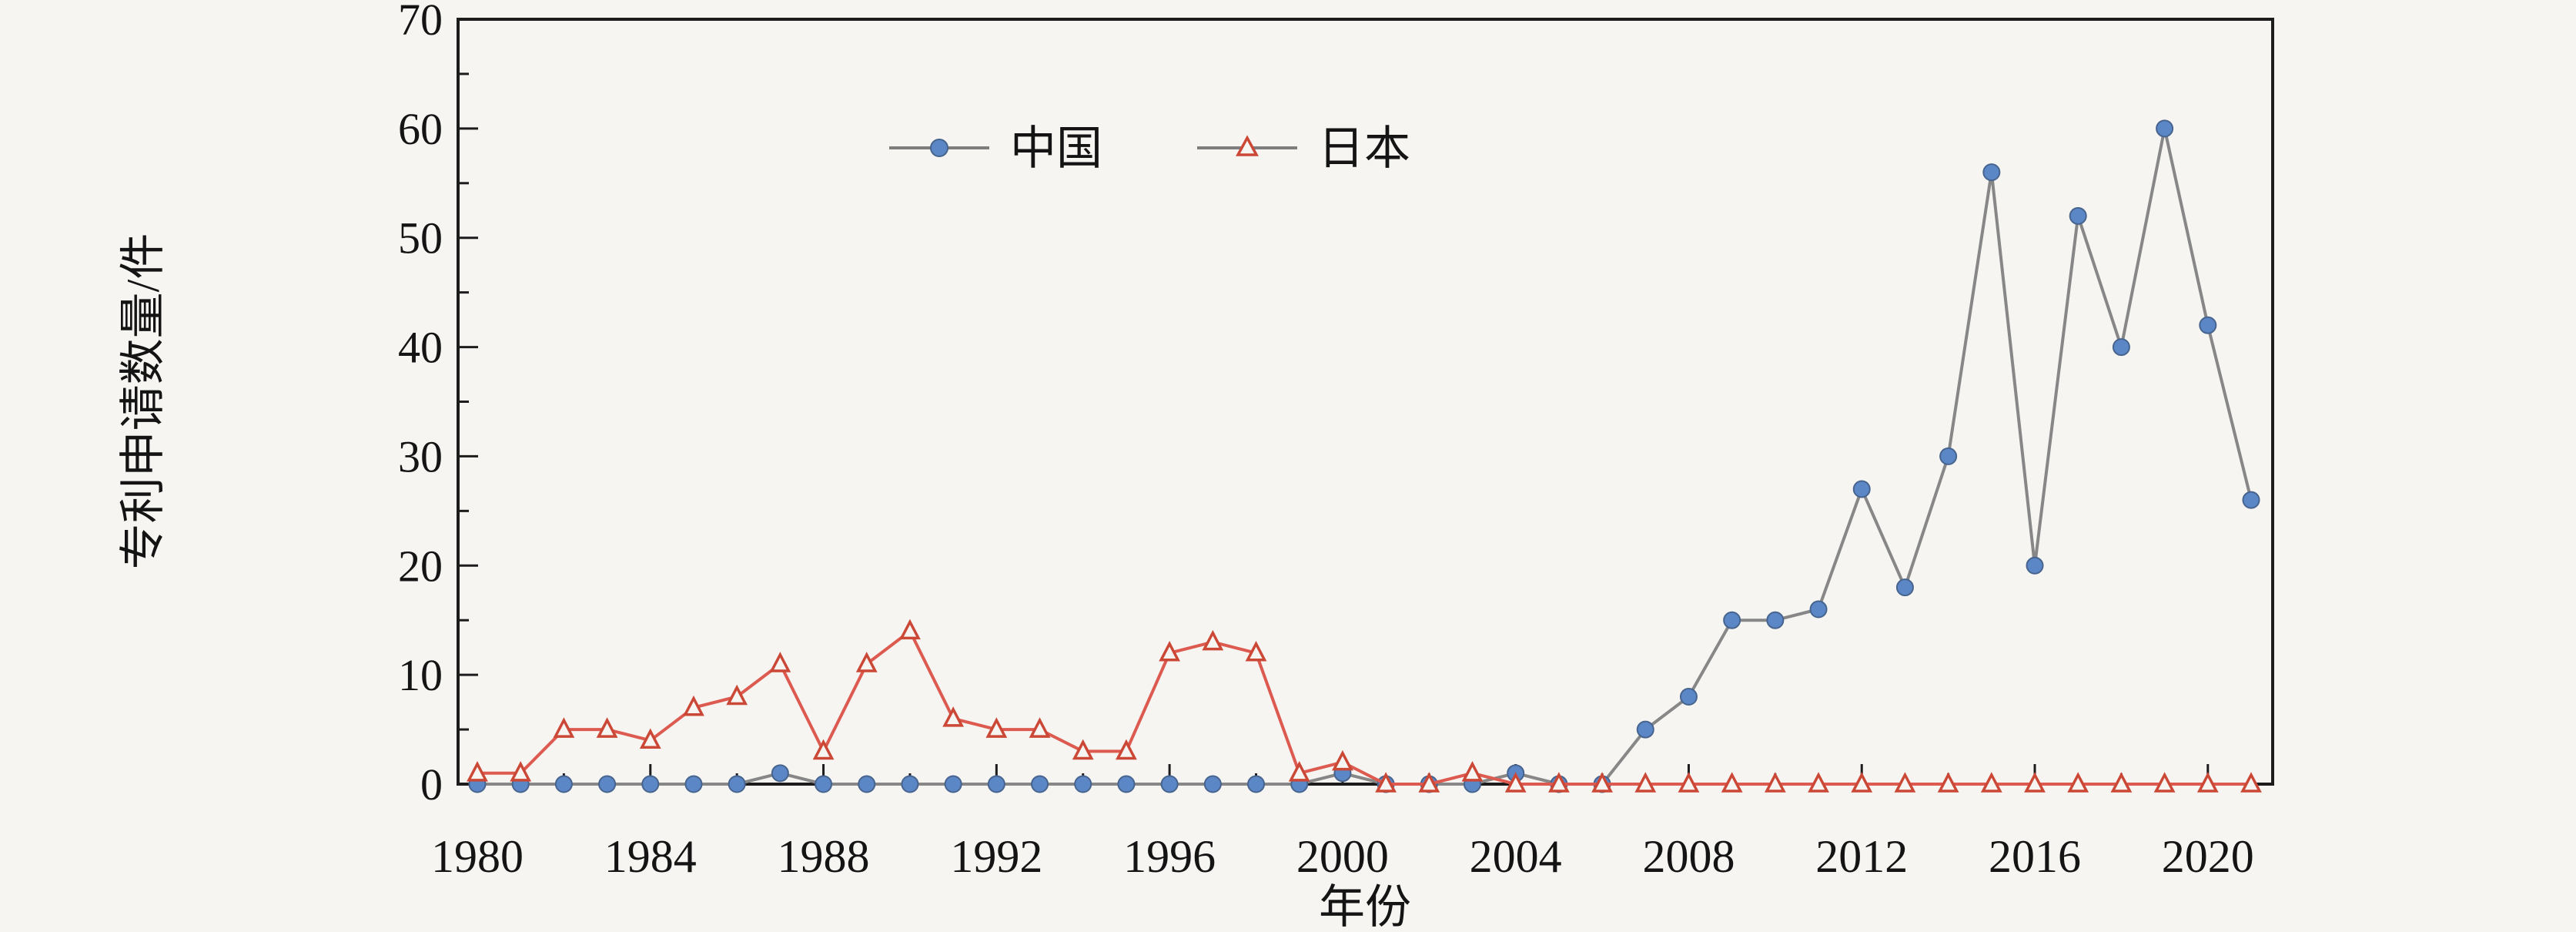 The width and height of the screenshot is (2576, 932). Describe the element at coordinates (939, 148) in the screenshot. I see `china-circle-marker-icon` at that location.